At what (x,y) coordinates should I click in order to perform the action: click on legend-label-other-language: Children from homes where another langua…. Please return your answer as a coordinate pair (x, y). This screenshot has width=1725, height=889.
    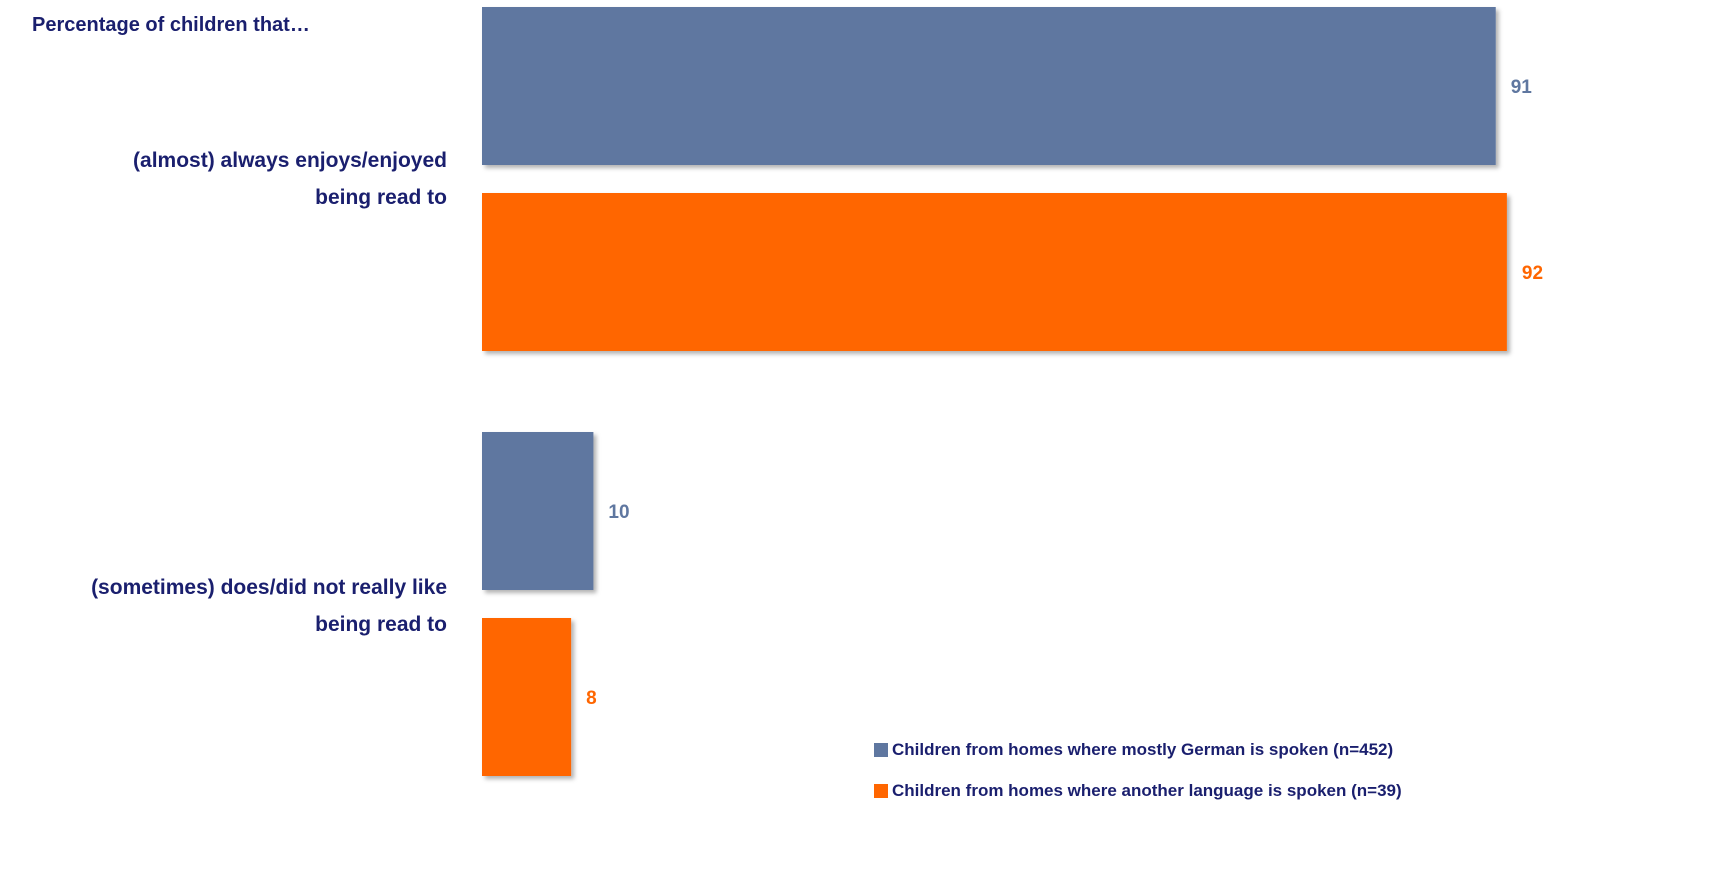
    Looking at the image, I should click on (1147, 790).